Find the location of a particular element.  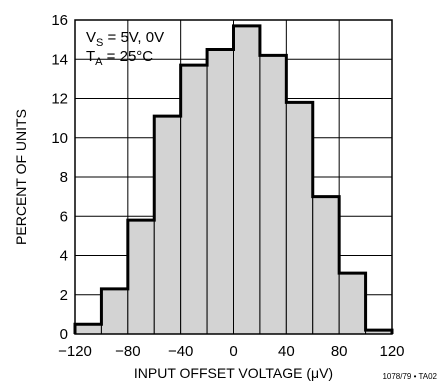

y-tick-labels: 0 2 4 6 8 10 12 14 16 is located at coordinates (59, 177).